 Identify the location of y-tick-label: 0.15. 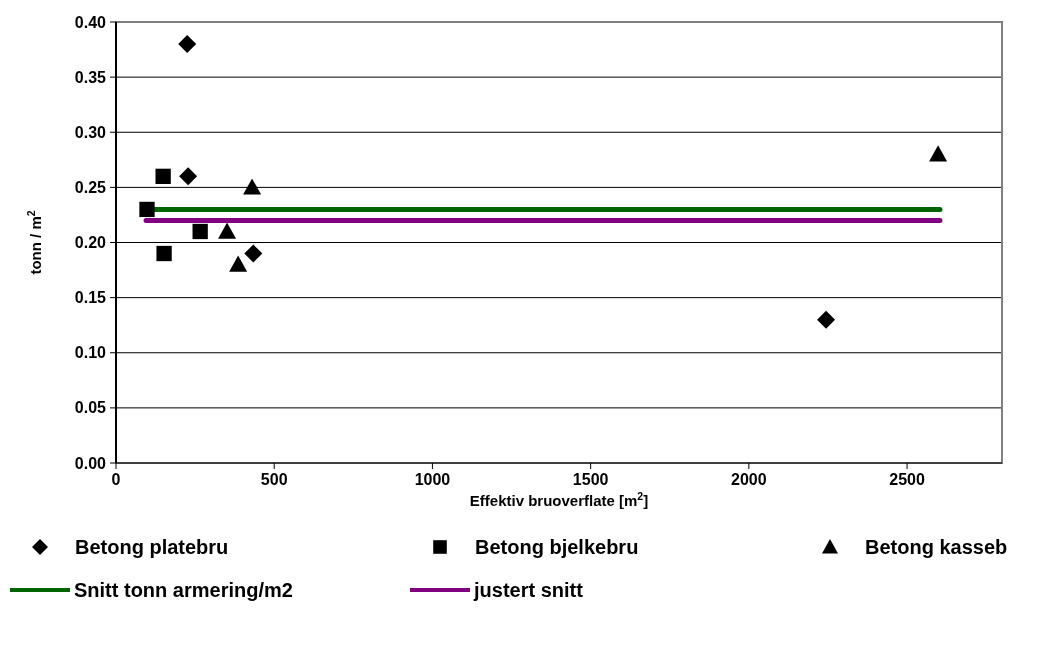
(90, 298).